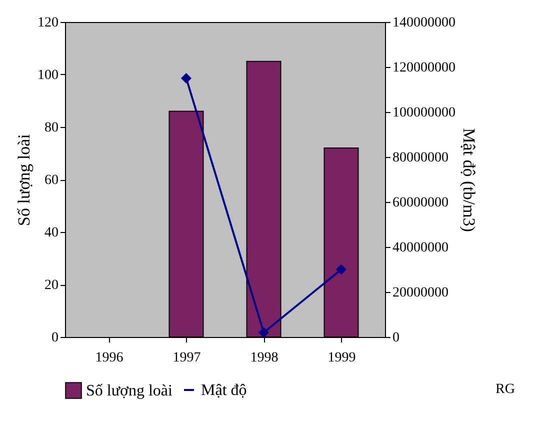  What do you see at coordinates (396, 338) in the screenshot?
I see `y2-tick-label: 0` at bounding box center [396, 338].